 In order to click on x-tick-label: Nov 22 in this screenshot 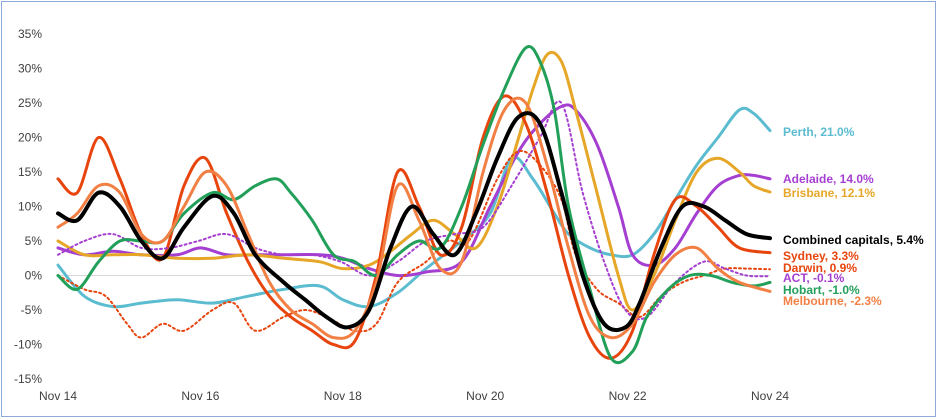, I will do `click(628, 396)`.